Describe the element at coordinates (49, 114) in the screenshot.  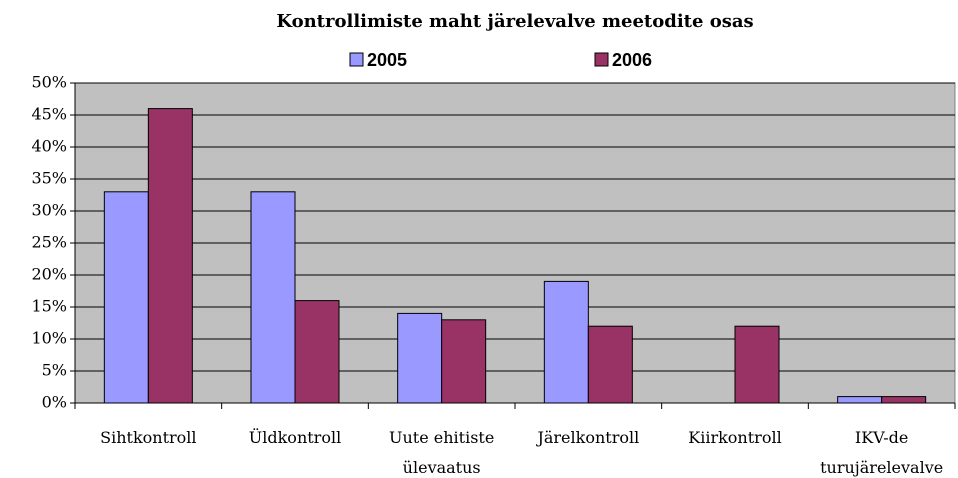
I see `y-tick-label: 45%` at that location.